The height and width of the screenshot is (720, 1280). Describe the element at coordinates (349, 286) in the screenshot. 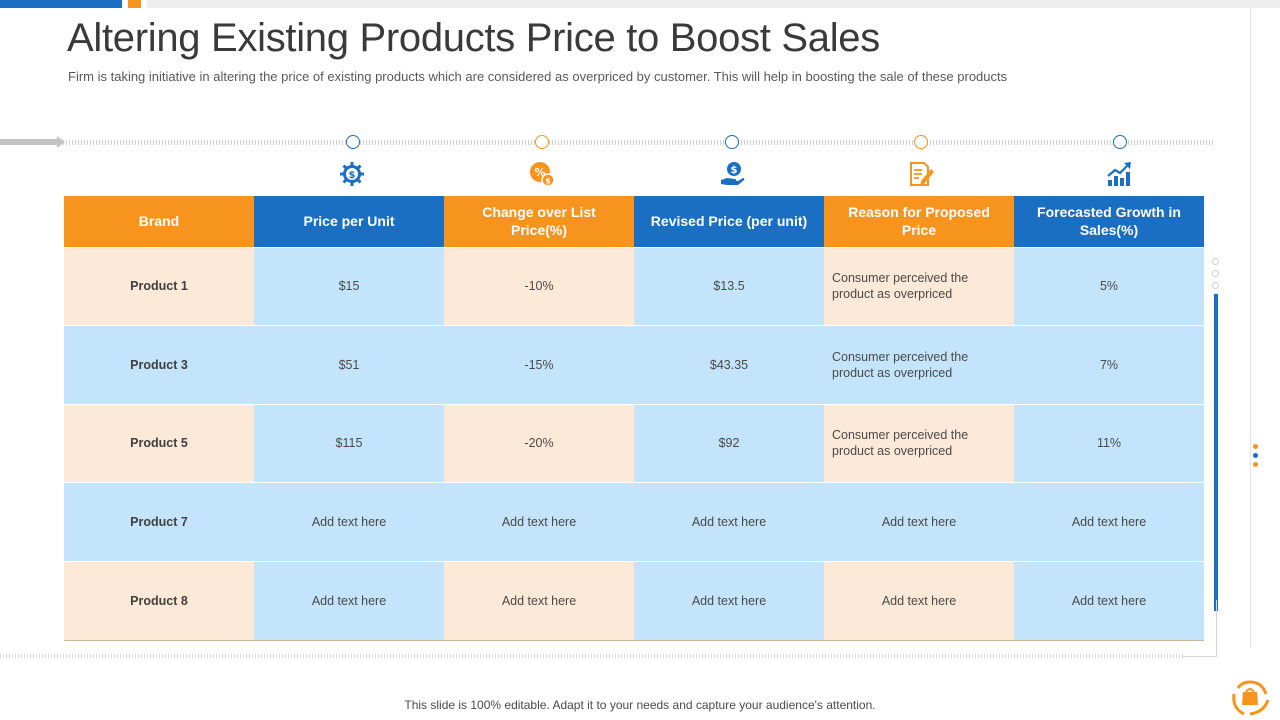

I see `price-cell: $15` at that location.